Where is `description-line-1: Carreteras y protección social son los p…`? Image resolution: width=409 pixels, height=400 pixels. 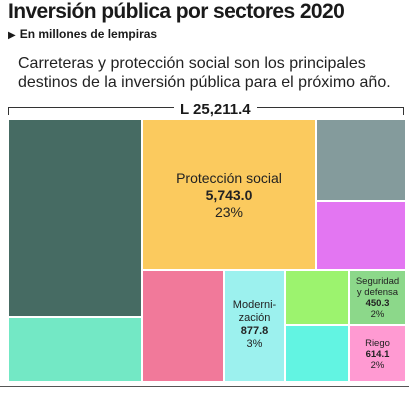 description-line-1: Carreteras y protección social son los p… is located at coordinates (192, 63).